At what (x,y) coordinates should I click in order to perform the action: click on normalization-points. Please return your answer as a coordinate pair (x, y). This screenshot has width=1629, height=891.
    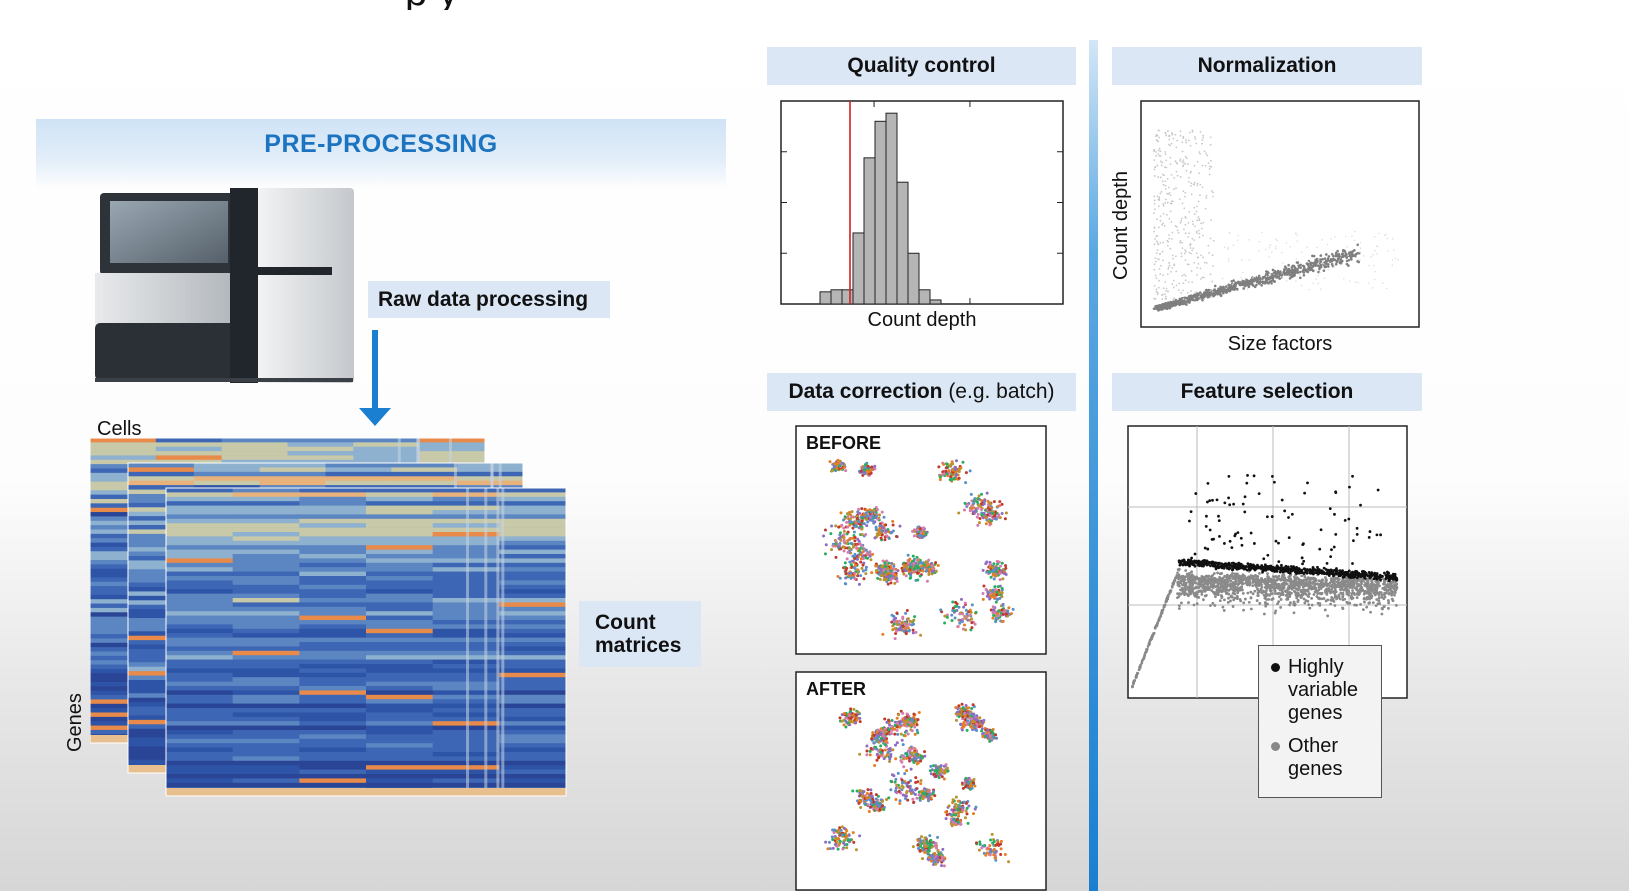
    Looking at the image, I should click on (1275, 220).